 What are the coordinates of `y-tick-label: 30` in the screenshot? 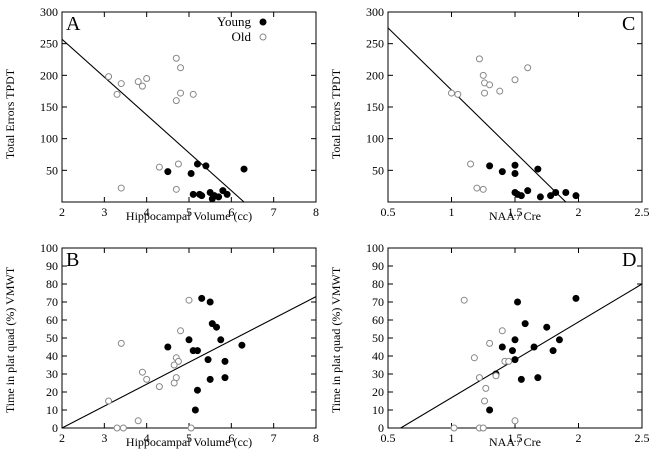 It's located at (378, 374).